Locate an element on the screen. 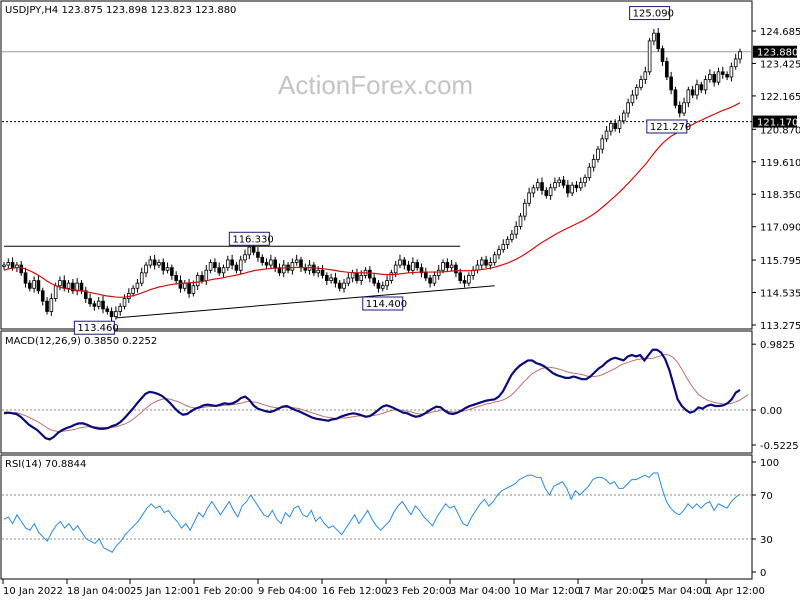 This screenshot has width=800, height=600. price-y-tick-label: 115.795 is located at coordinates (780, 261).